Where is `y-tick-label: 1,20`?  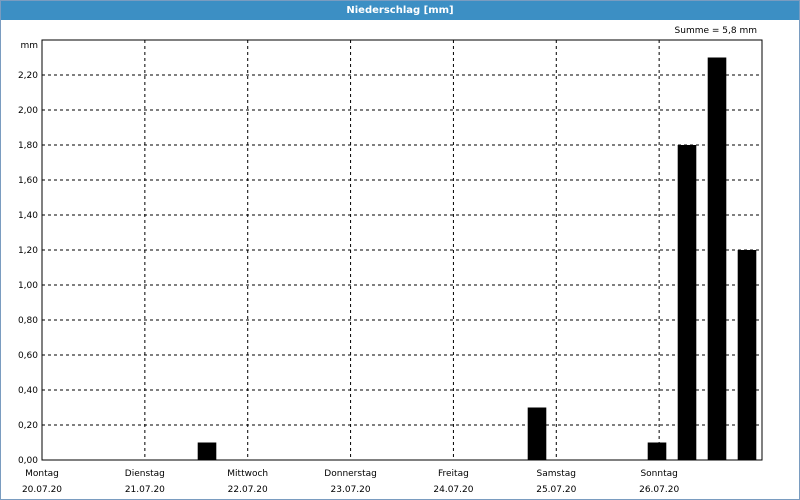 y-tick-label: 1,20 is located at coordinates (28, 251).